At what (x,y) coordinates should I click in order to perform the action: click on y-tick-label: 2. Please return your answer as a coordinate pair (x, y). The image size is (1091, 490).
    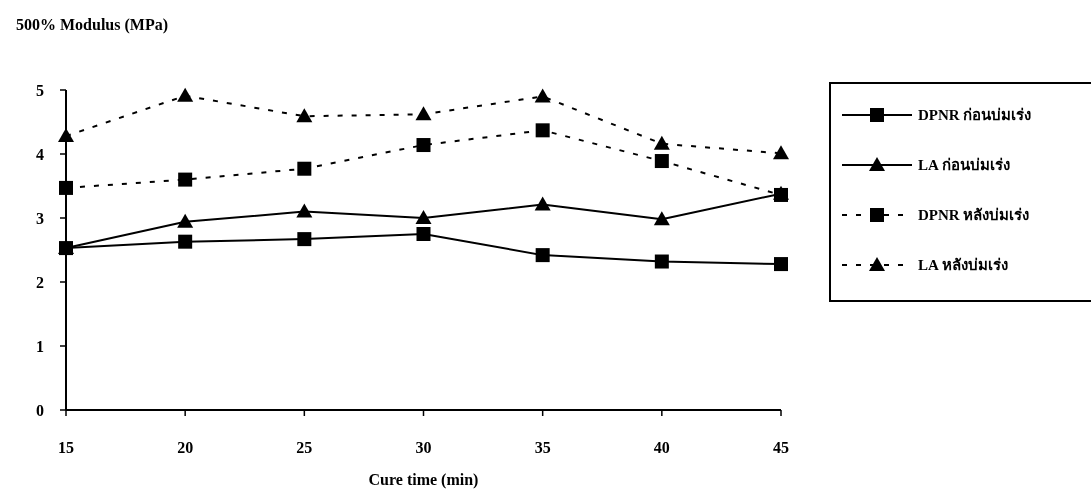
    Looking at the image, I should click on (40, 282).